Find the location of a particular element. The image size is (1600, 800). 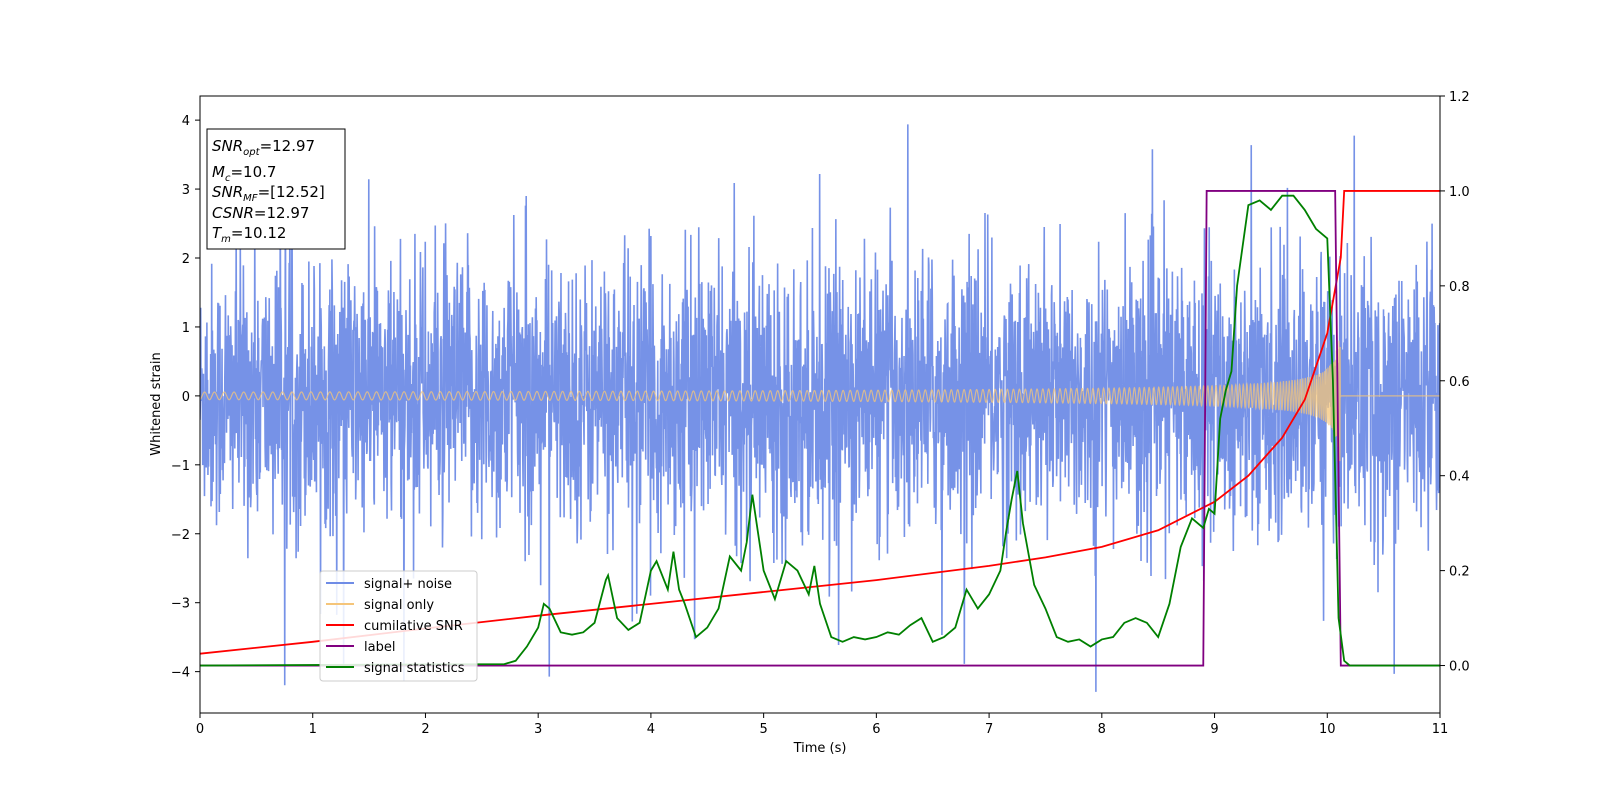

x-tick-label: 2 is located at coordinates (425, 729).